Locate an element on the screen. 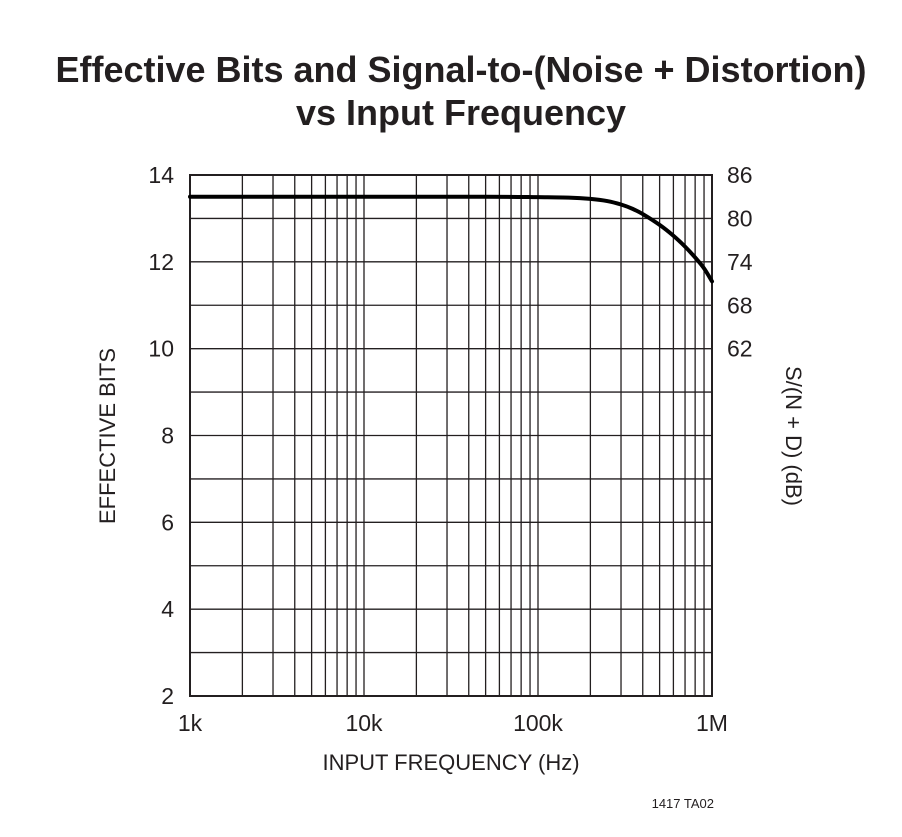 Image resolution: width=902 pixels, height=837 pixels. y-tick-label: 8 is located at coordinates (167, 436).